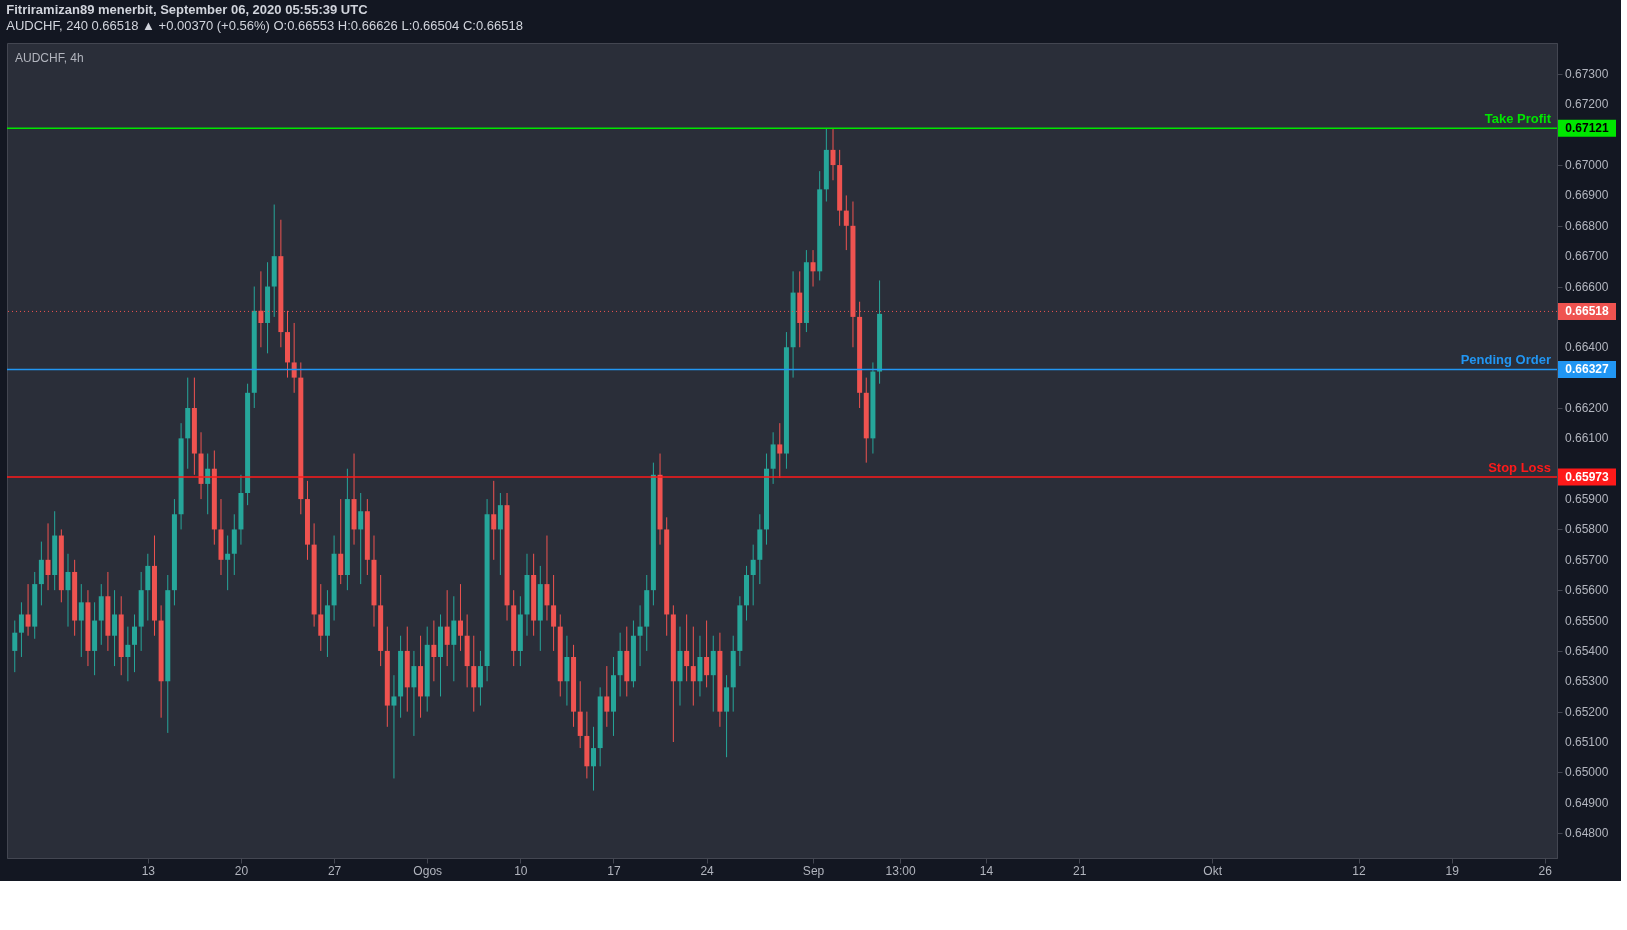 This screenshot has height=930, width=1627. What do you see at coordinates (1587, 73) in the screenshot?
I see `y-tick-label: 0.67300` at bounding box center [1587, 73].